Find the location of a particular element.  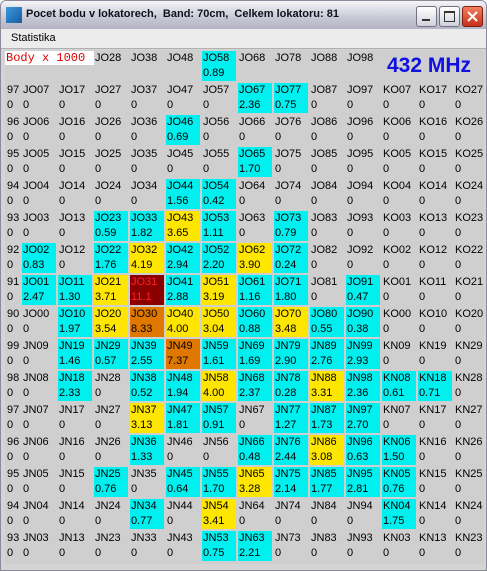

grid-cell: JO48 is located at coordinates (183, 66).